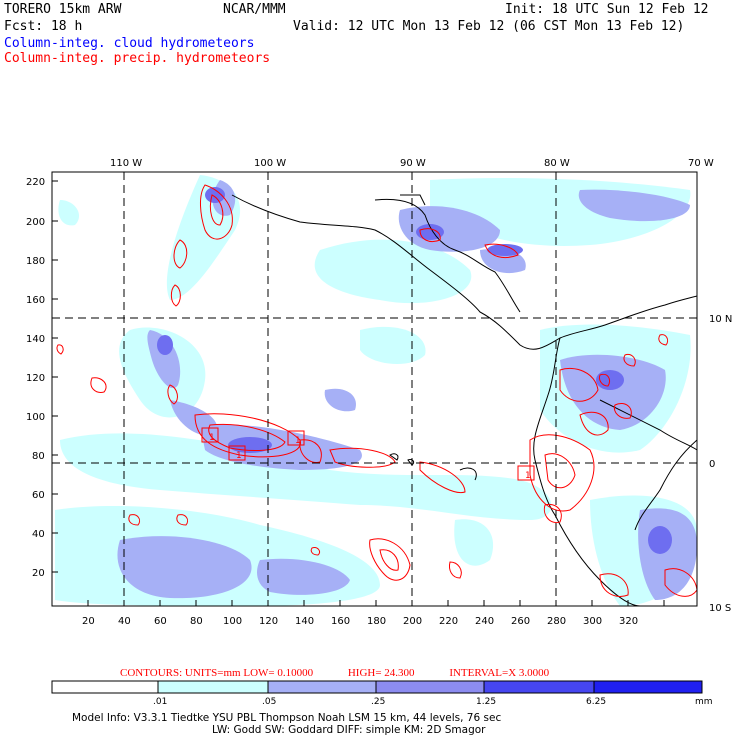 This screenshot has width=740, height=740. Describe the element at coordinates (35, 222) in the screenshot. I see `y-tick-label: 200` at that location.